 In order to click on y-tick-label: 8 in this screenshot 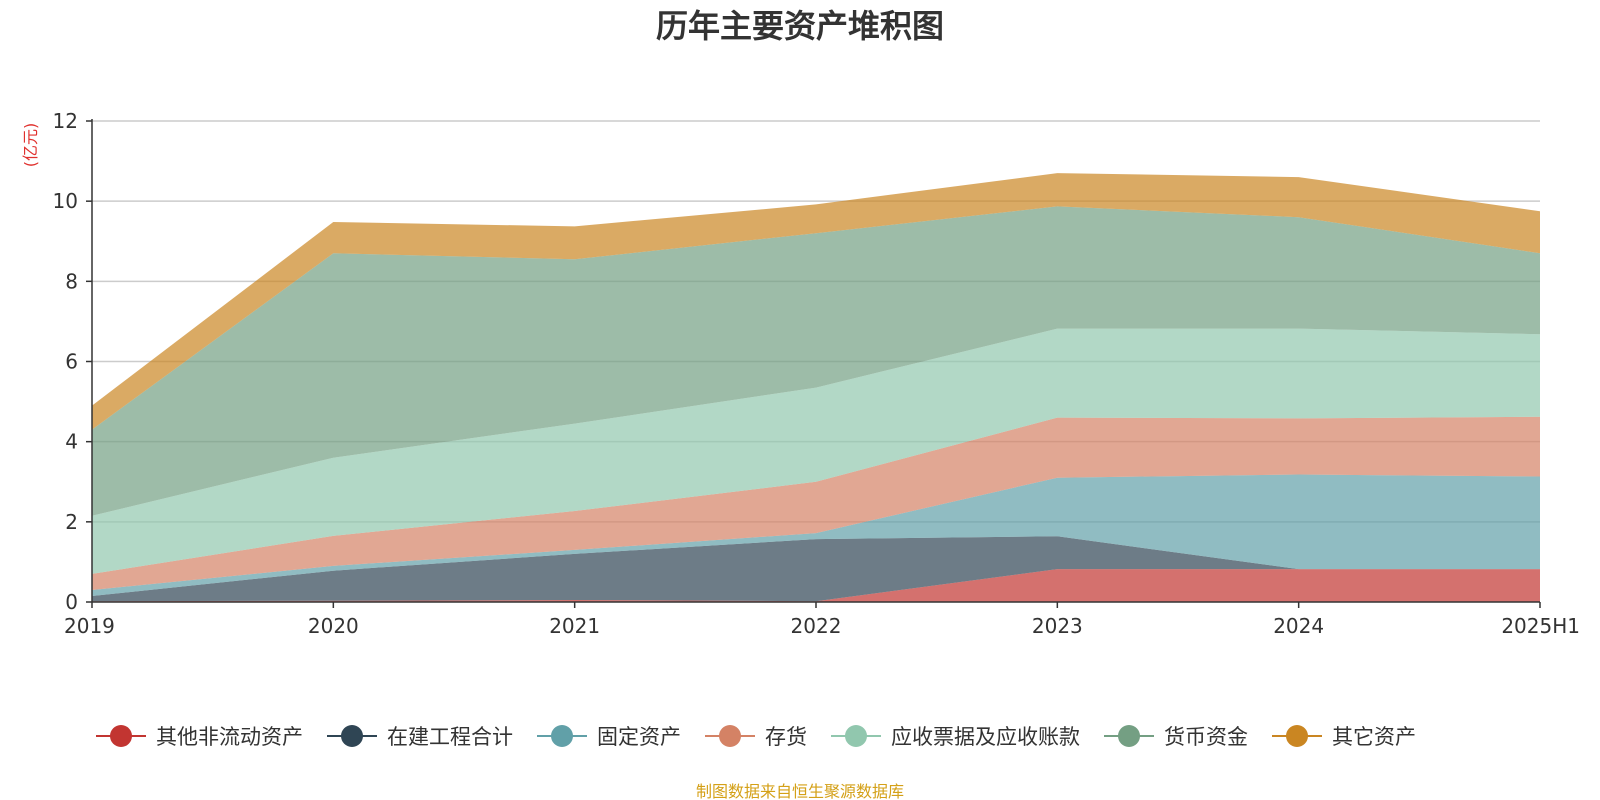, I will do `click(71, 281)`.